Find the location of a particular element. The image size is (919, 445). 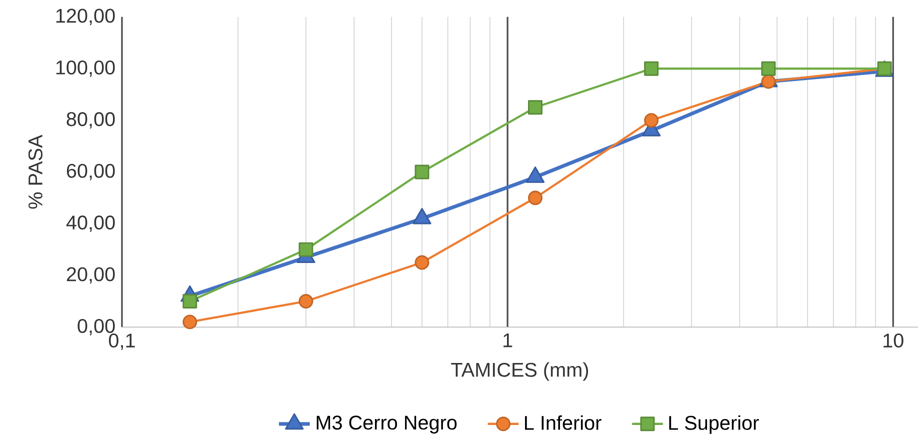

x-tick-label: 10 is located at coordinates (894, 340).